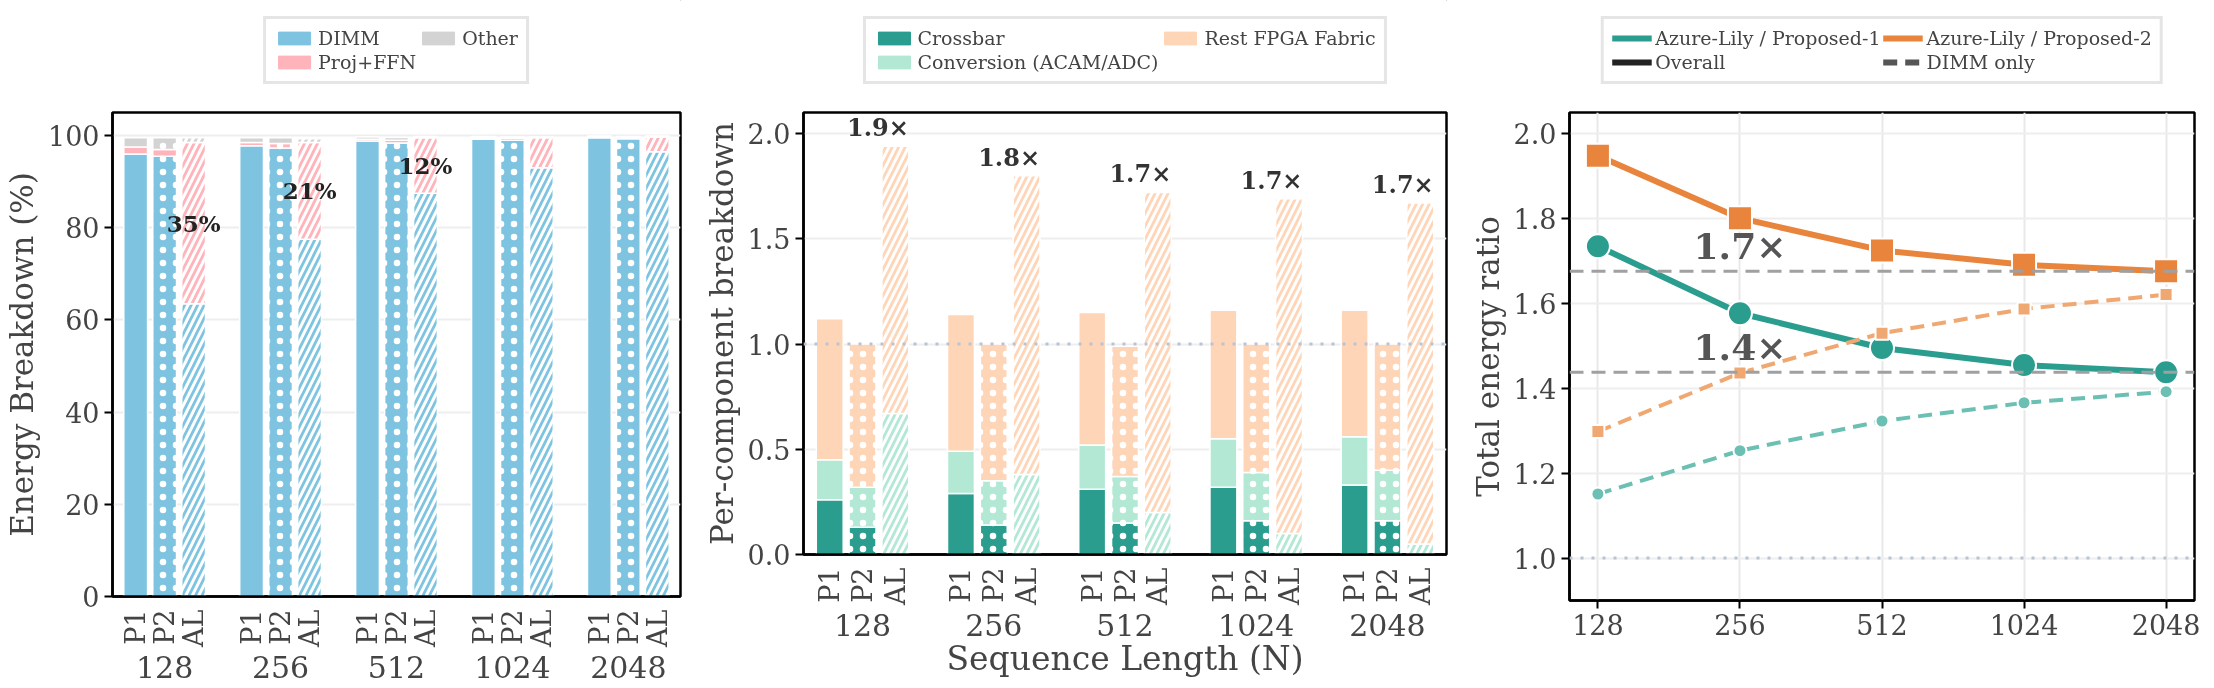 Image resolution: width=2214 pixels, height=688 pixels. What do you see at coordinates (1535, 220) in the screenshot?
I see `y-tick-label: 1.8` at bounding box center [1535, 220].